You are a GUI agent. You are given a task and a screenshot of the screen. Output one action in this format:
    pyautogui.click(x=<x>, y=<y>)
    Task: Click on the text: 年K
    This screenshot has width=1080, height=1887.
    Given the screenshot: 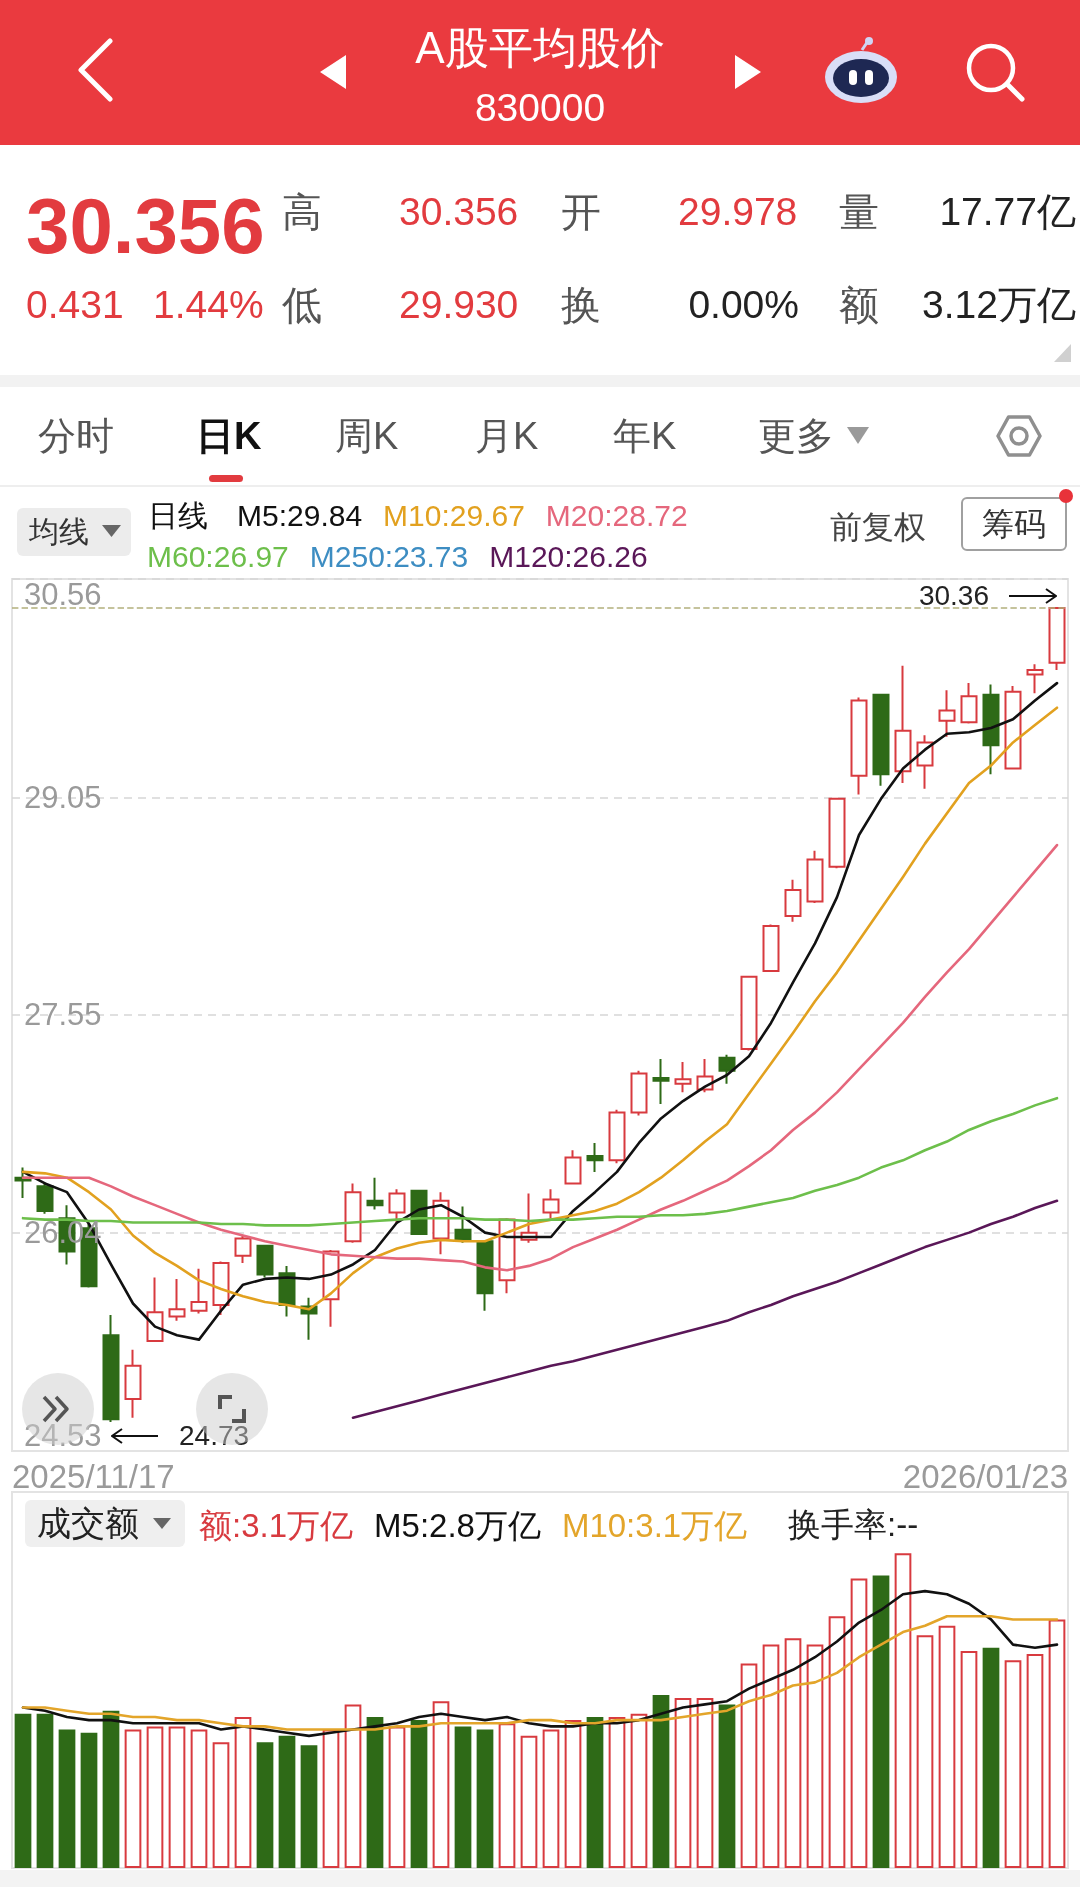 What is the action you would take?
    pyautogui.click(x=645, y=437)
    